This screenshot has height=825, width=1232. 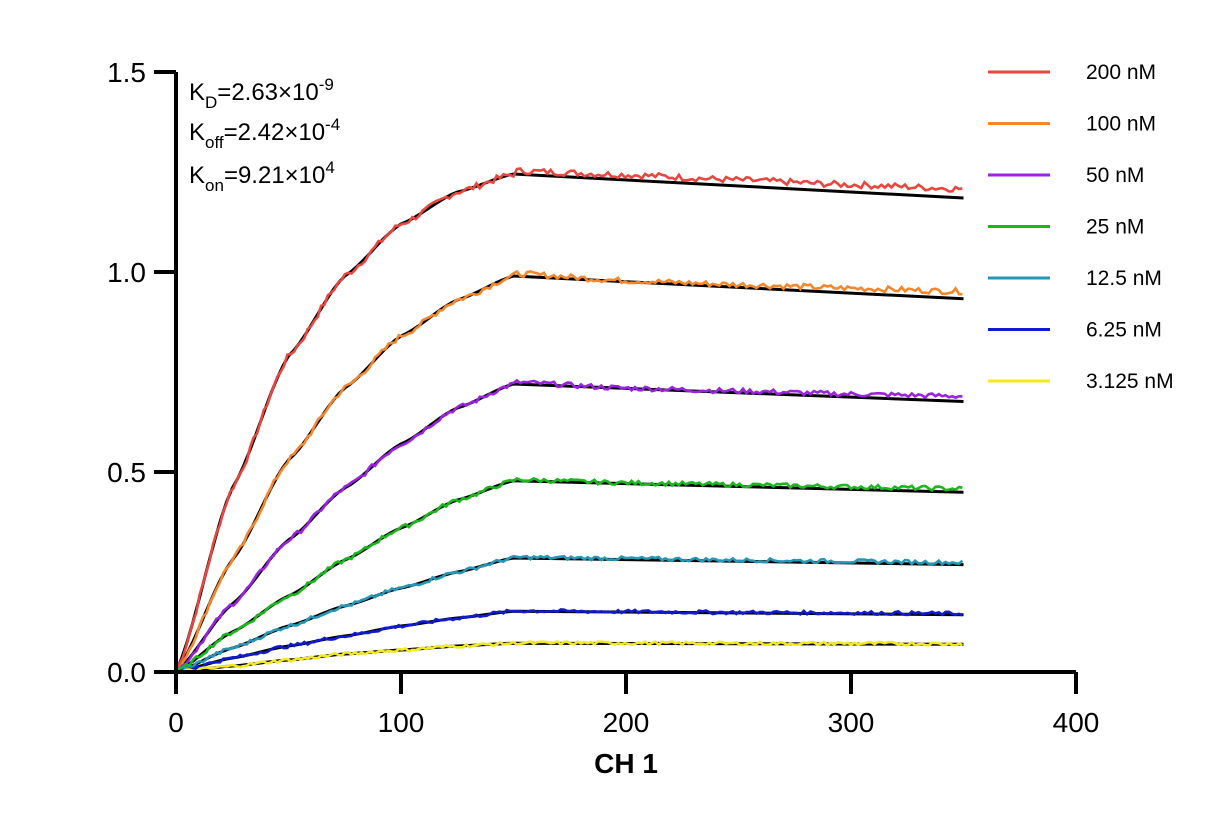 I want to click on kinetic-annotations: KD=2.63×10-9 Koff=2.42×10-4 Kon=9.21×104, so click(x=264, y=135).